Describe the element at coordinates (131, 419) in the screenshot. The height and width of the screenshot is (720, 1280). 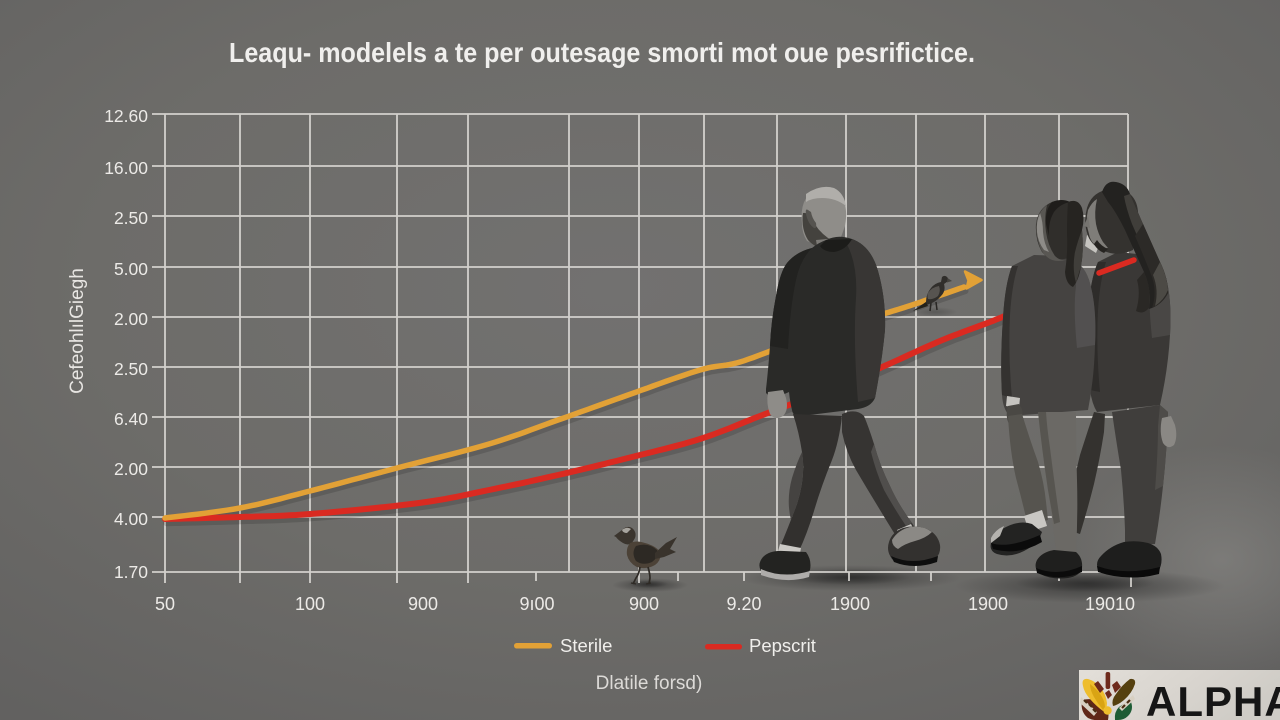
I see `svg-text: 6.40` at that location.